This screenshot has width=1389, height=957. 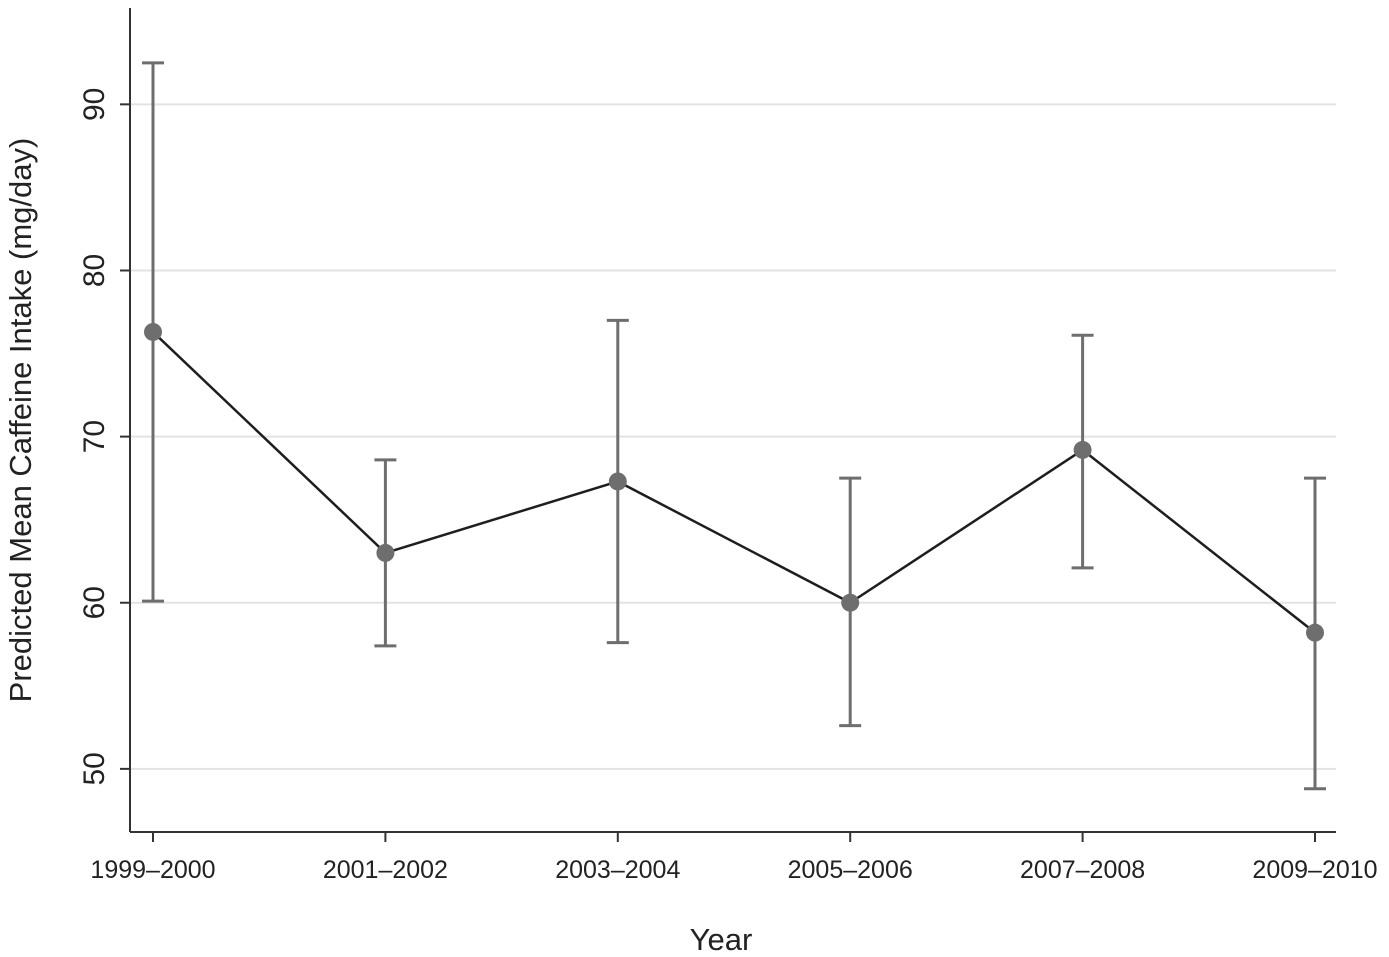 What do you see at coordinates (94, 436) in the screenshot?
I see `y-tick-label-70: 70` at bounding box center [94, 436].